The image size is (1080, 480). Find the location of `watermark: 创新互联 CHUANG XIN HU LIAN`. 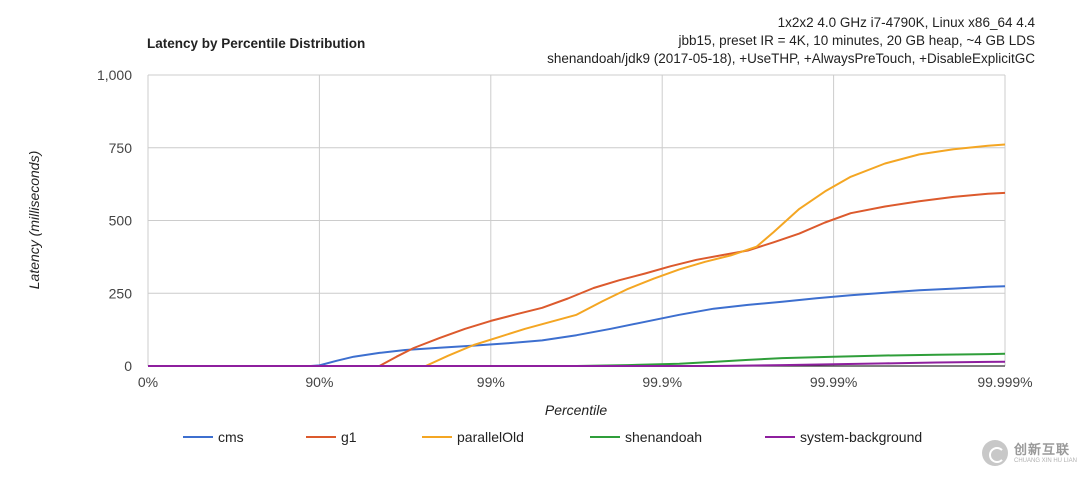

watermark: 创新互联 CHUANG XIN HU LIAN is located at coordinates (1029, 453).